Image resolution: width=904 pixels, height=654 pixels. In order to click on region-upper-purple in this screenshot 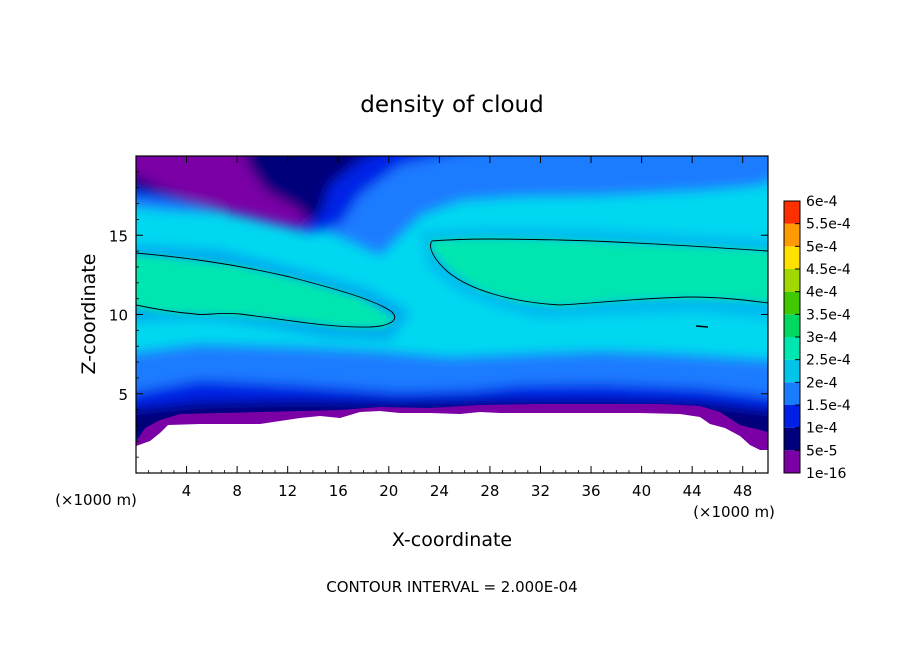, I will do `click(223, 190)`.